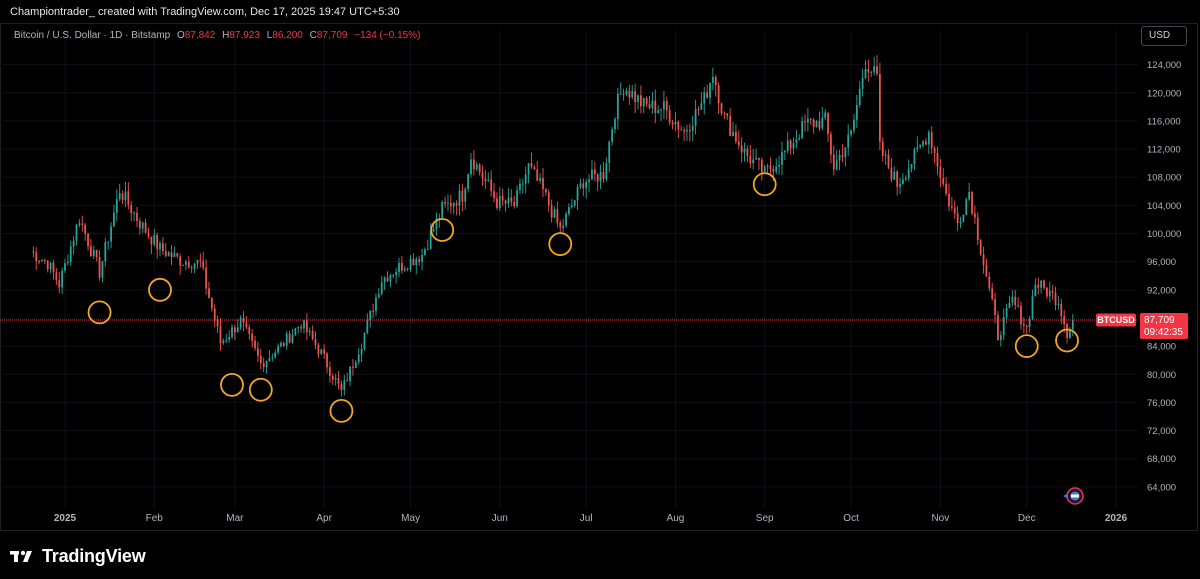 This screenshot has height=579, width=1200. I want to click on currency-button: USD, so click(1164, 36).